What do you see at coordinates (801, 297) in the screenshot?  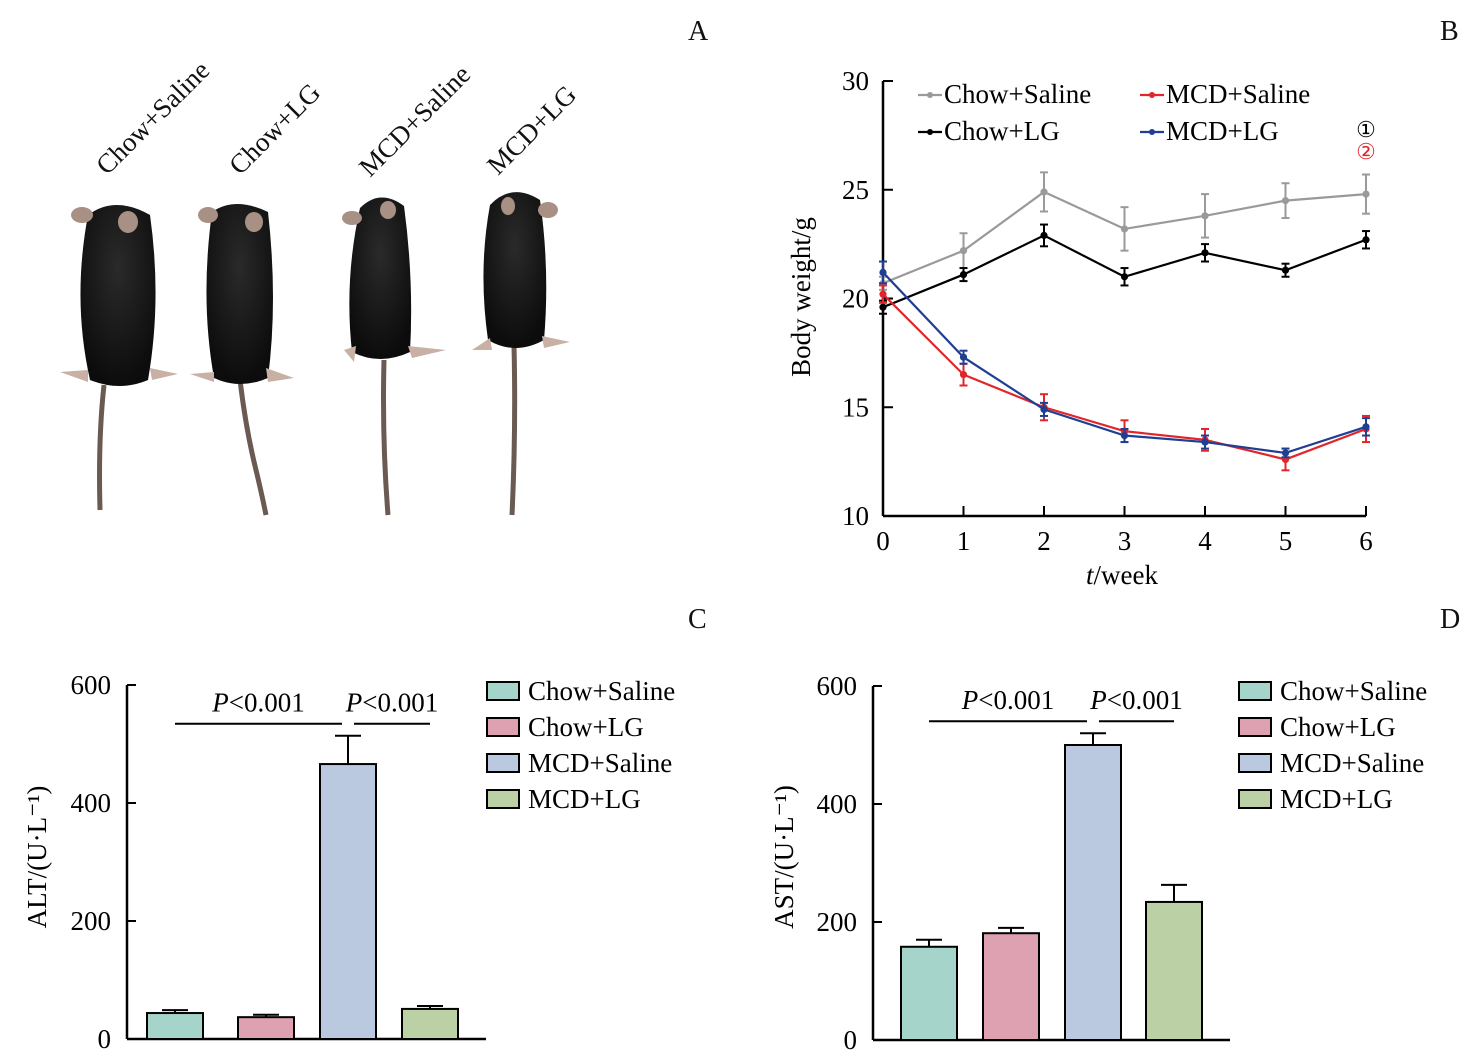 I see `y-axis-label: Body weight/g` at bounding box center [801, 297].